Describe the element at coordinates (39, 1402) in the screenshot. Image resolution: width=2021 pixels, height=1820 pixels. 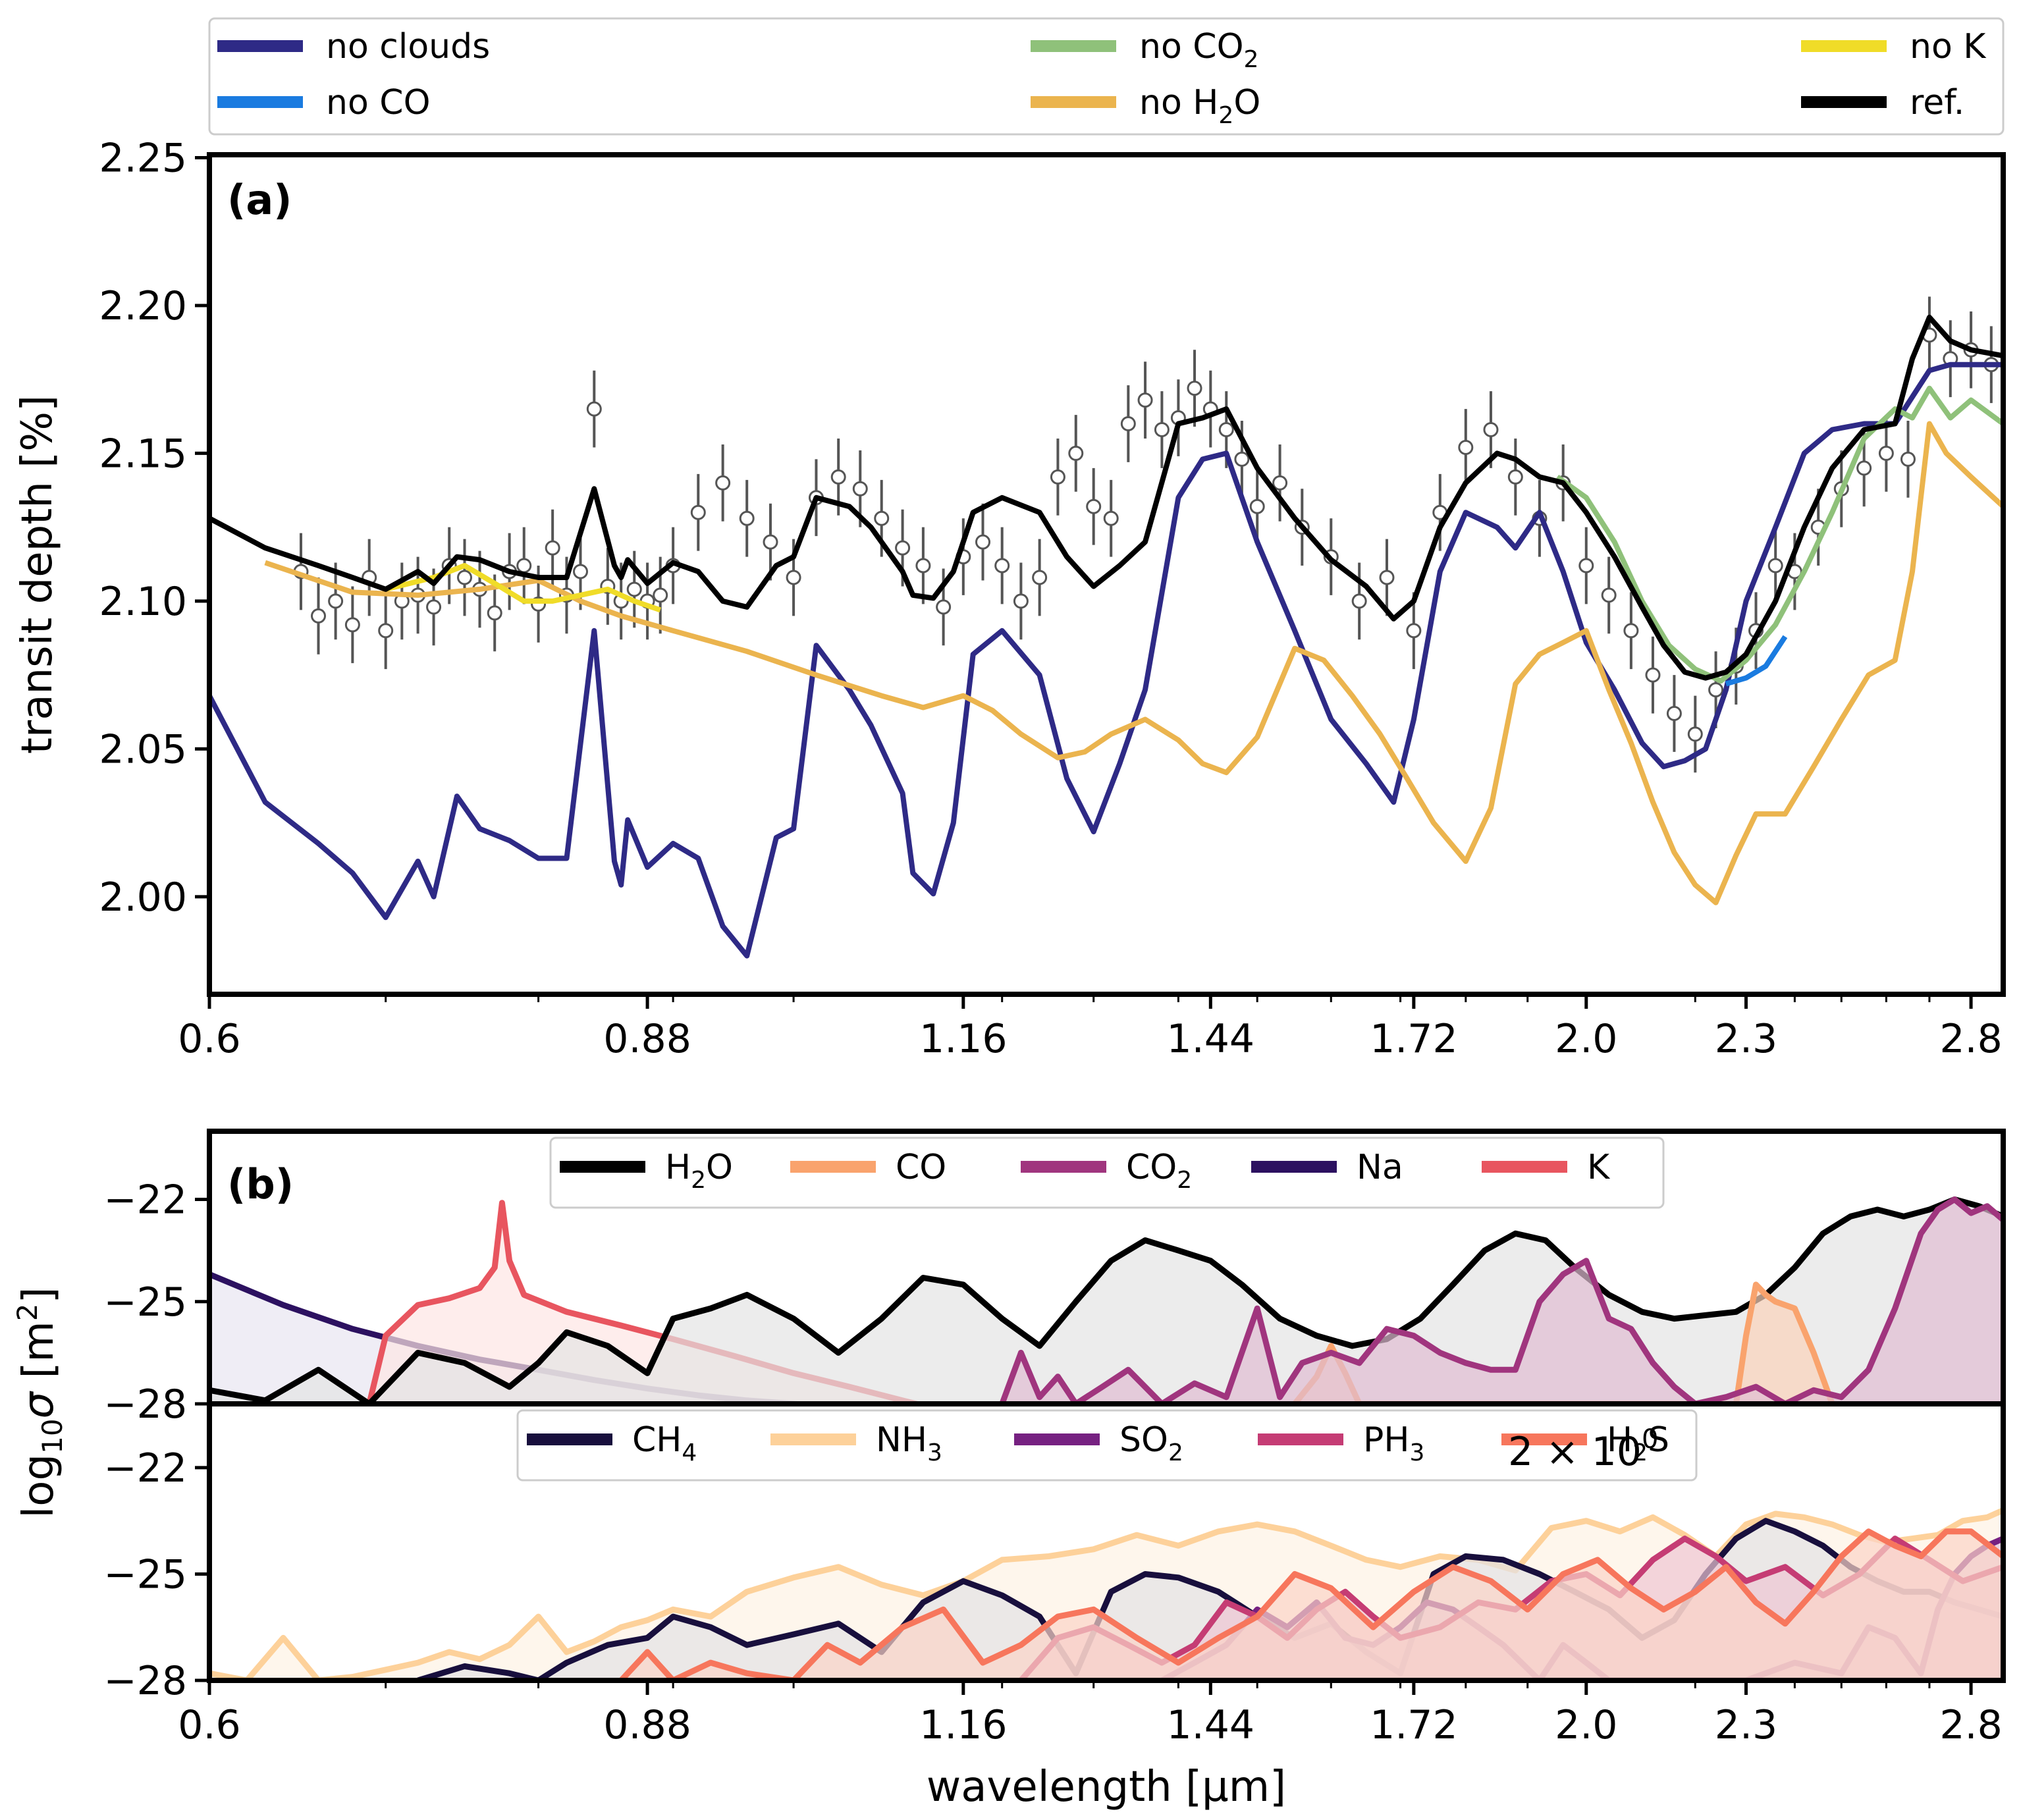
I see `y-axis-label: log10σ [m2]` at that location.